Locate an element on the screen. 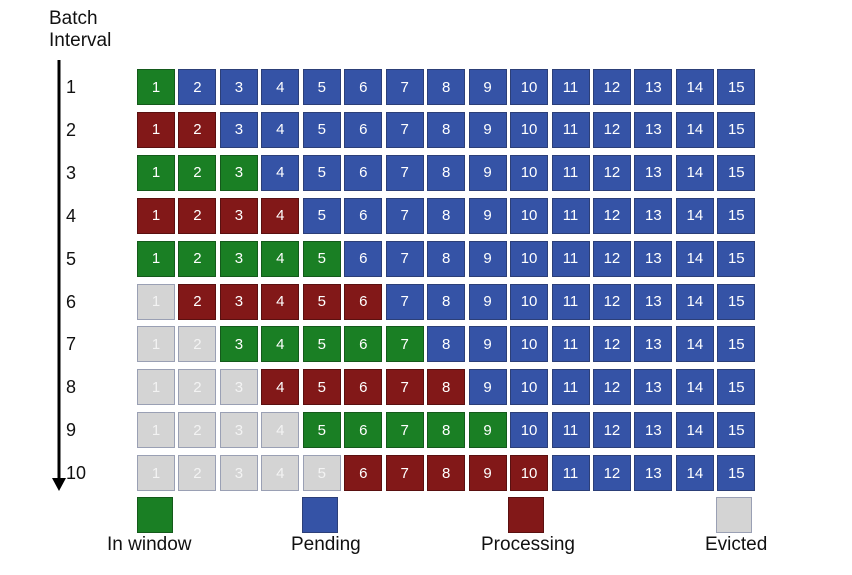 Image resolution: width=852 pixels, height=575 pixels. row-label: 2 is located at coordinates (71, 129).